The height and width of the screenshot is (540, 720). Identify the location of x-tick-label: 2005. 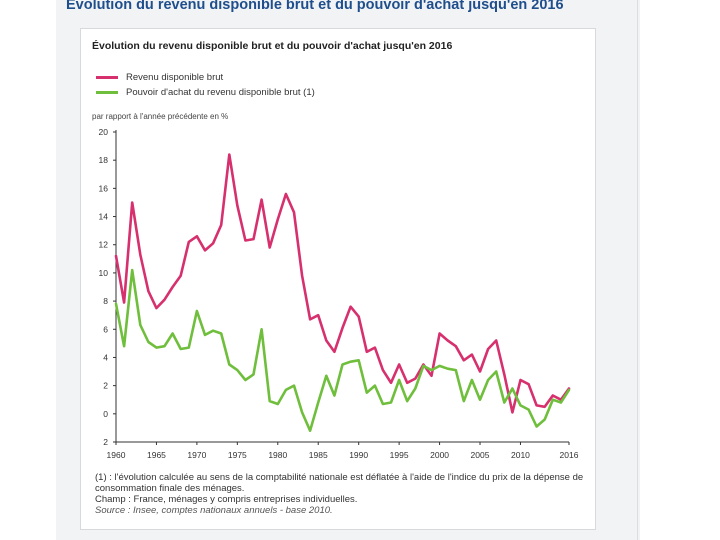
(480, 455).